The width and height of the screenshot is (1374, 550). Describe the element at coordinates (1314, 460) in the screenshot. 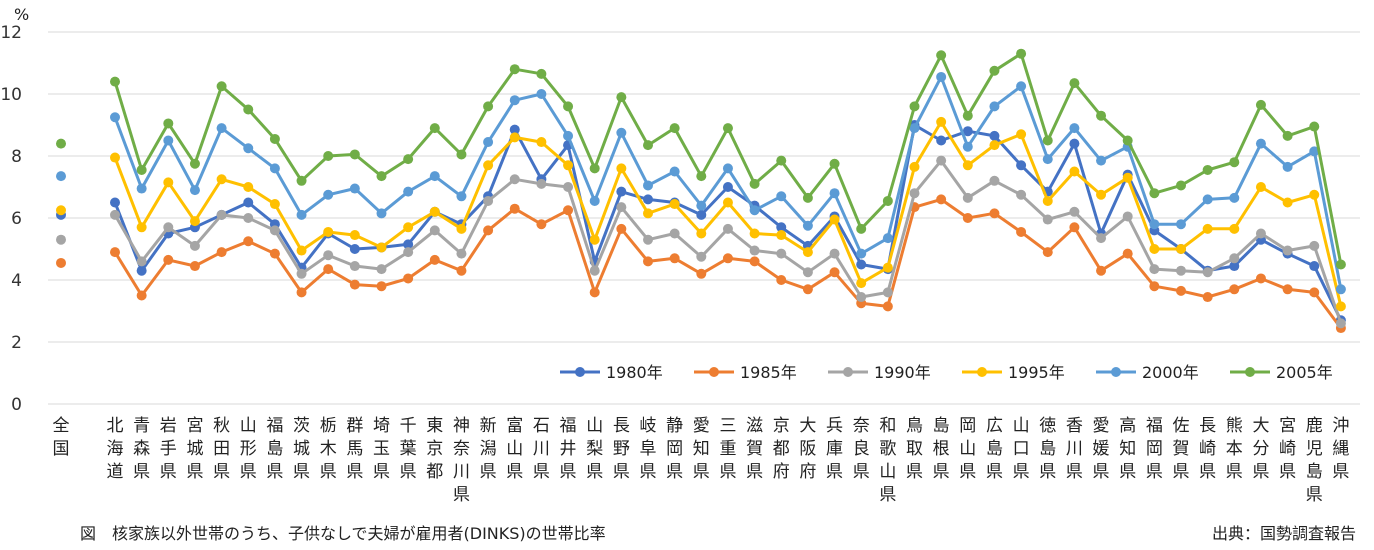

I see `category-label: 鹿児島県` at that location.